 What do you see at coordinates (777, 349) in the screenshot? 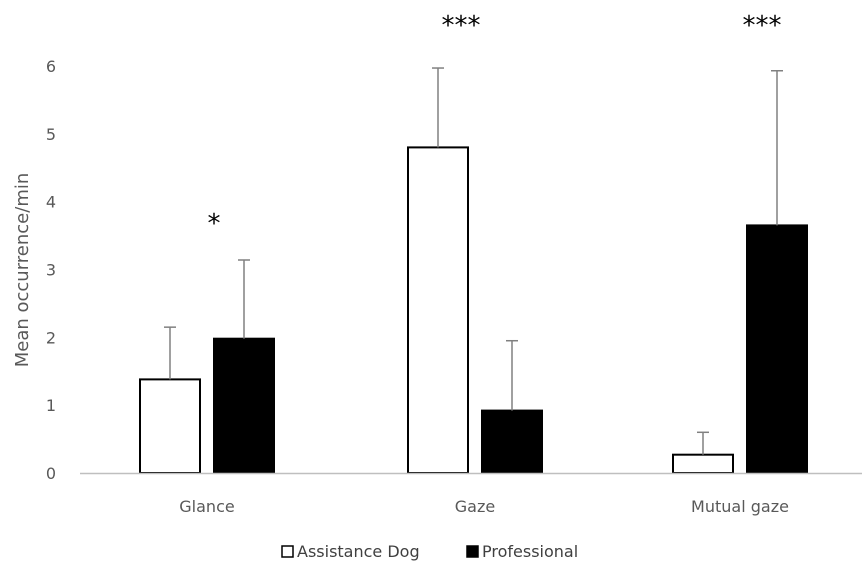
I see `bar-professional-mutual-gaze` at bounding box center [777, 349].